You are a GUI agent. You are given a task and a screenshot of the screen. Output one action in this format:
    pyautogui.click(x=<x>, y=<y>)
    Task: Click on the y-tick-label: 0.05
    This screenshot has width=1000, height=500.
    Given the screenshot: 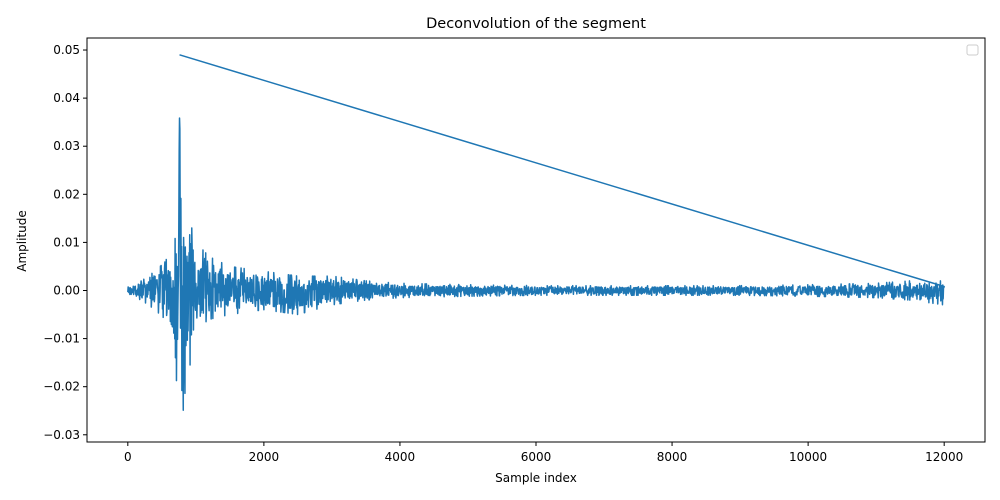 What is the action you would take?
    pyautogui.click(x=66, y=50)
    